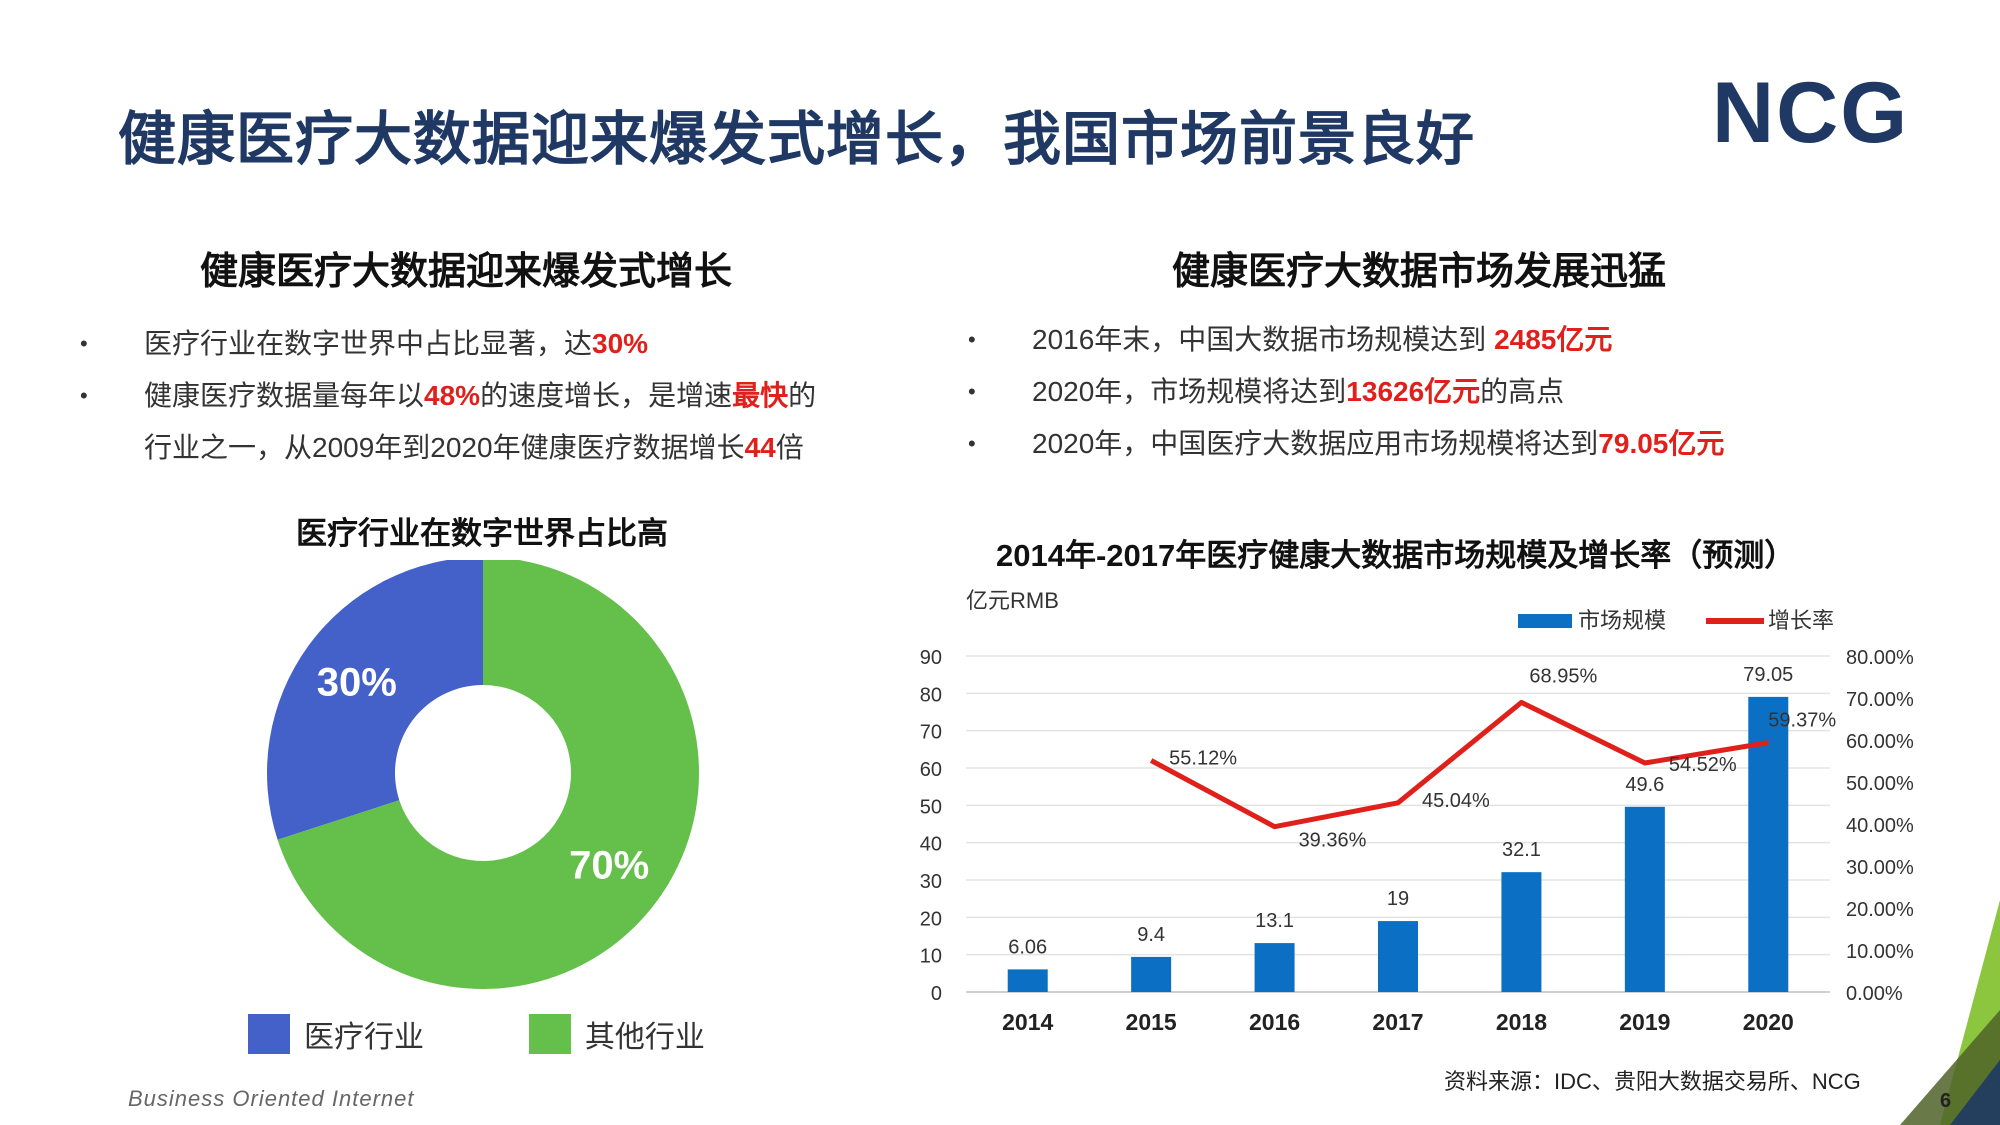  What do you see at coordinates (936, 994) in the screenshot?
I see `y-tick-label: 0` at bounding box center [936, 994].